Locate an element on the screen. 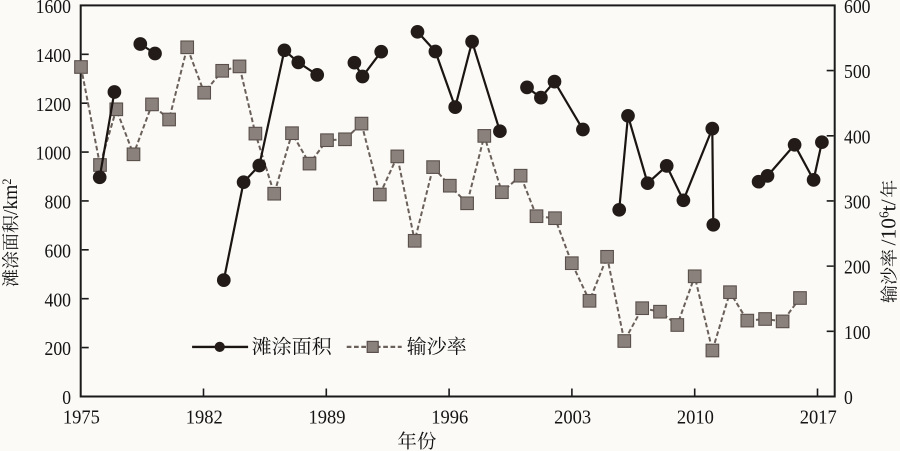 The height and width of the screenshot is (451, 900). svg-text: 1982 is located at coordinates (204, 418).